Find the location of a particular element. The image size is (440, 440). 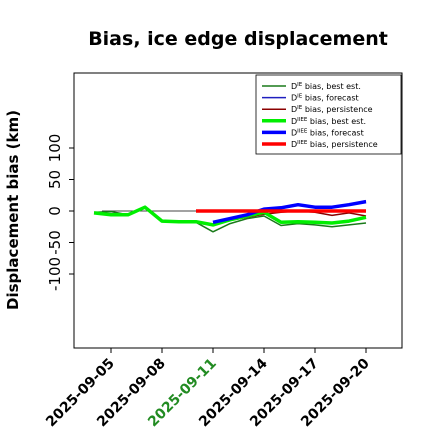

y-axis-label: Displacement bias (km) is located at coordinates (13, 210).